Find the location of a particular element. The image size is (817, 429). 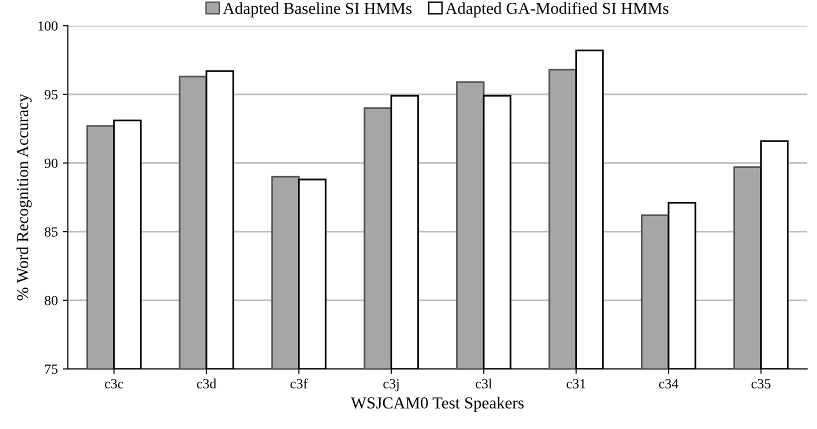

x-tick-label: c31 is located at coordinates (576, 383).